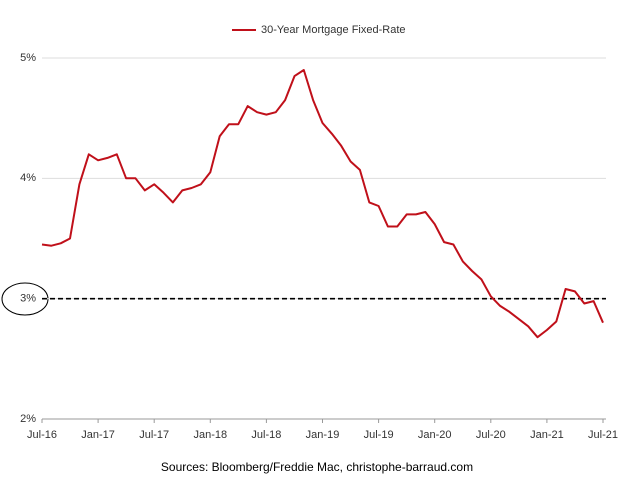 The height and width of the screenshot is (490, 634). I want to click on y-tick-label: 3%, so click(28, 299).